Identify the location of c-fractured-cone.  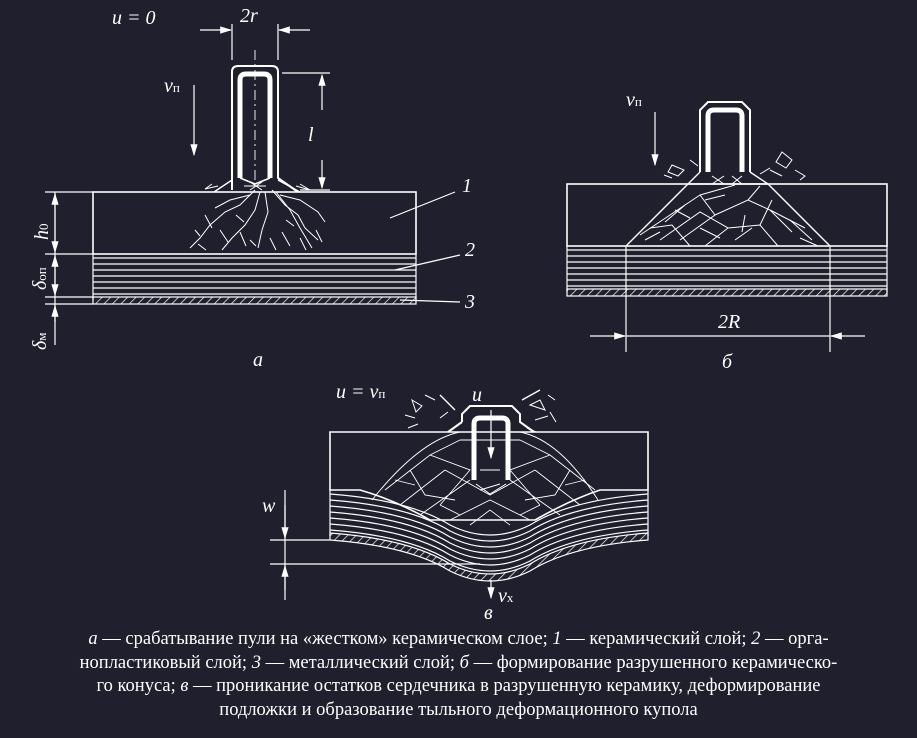
(485, 478).